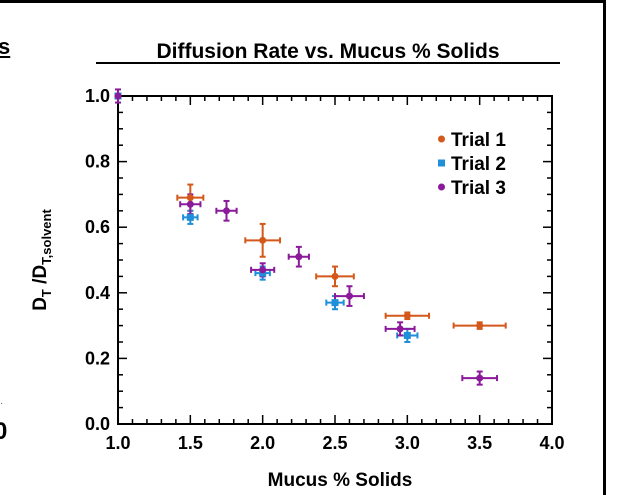 Image resolution: width=641 pixels, height=495 pixels. Describe the element at coordinates (407, 443) in the screenshot. I see `x-tick-label: 3.0` at that location.